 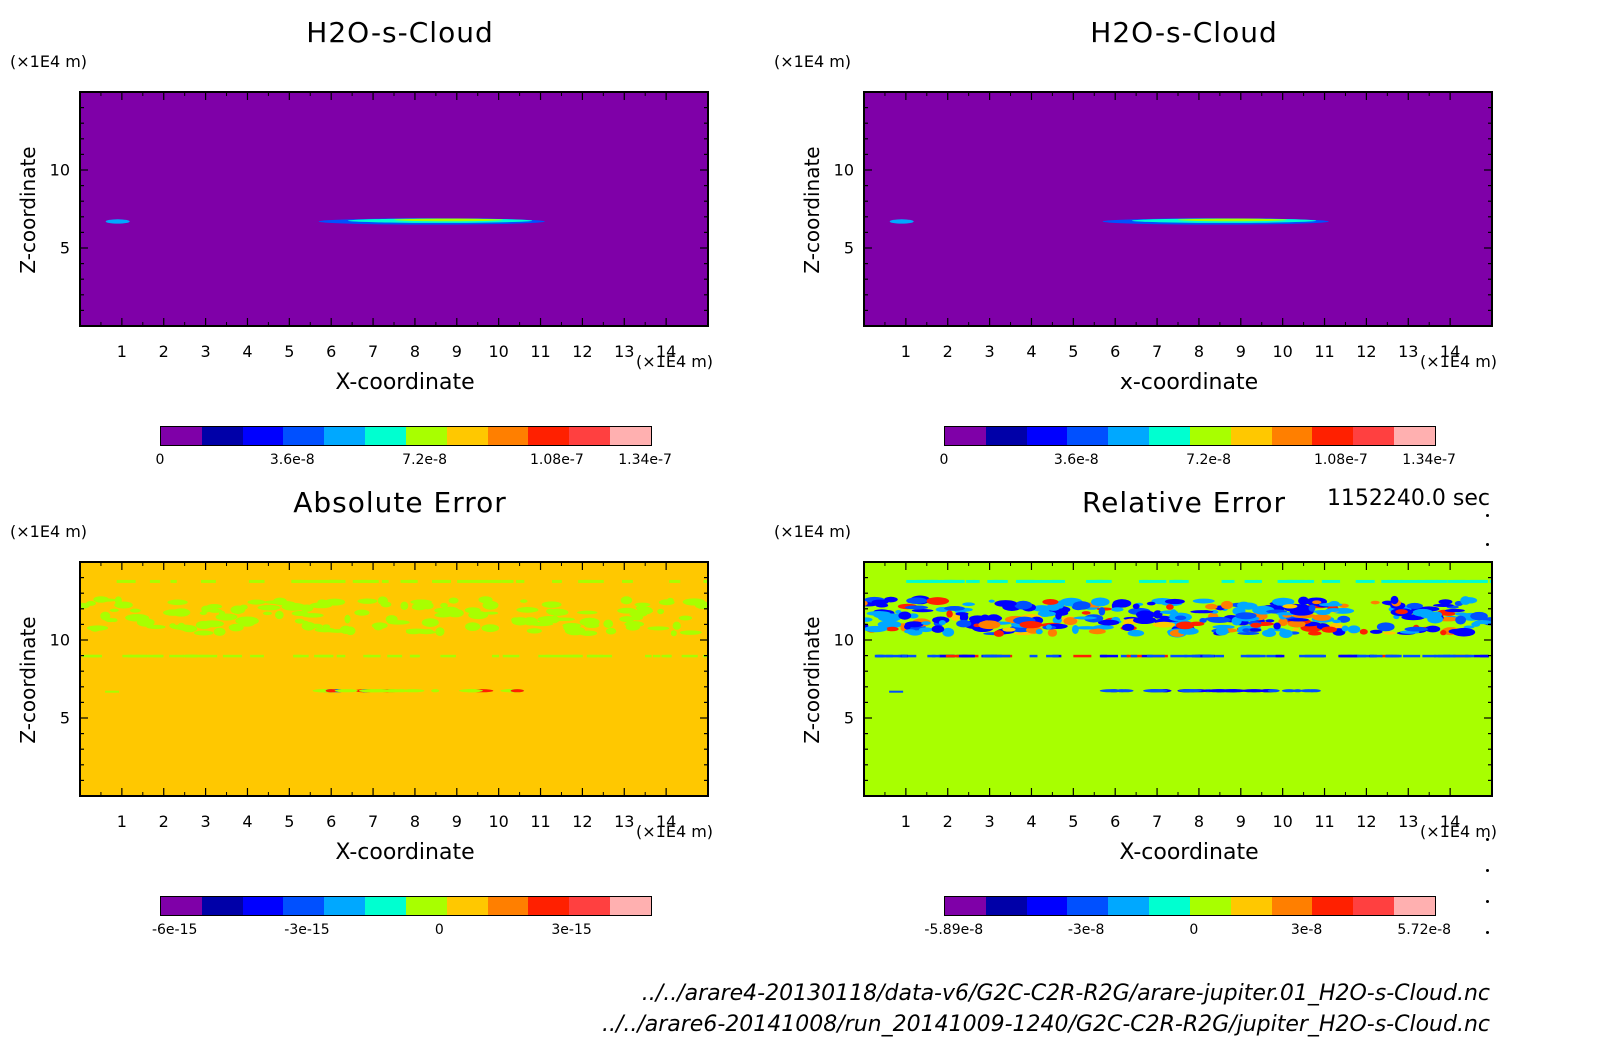 I want to click on colorbar-tick-label: 5.72e-8, so click(x=1424, y=930).